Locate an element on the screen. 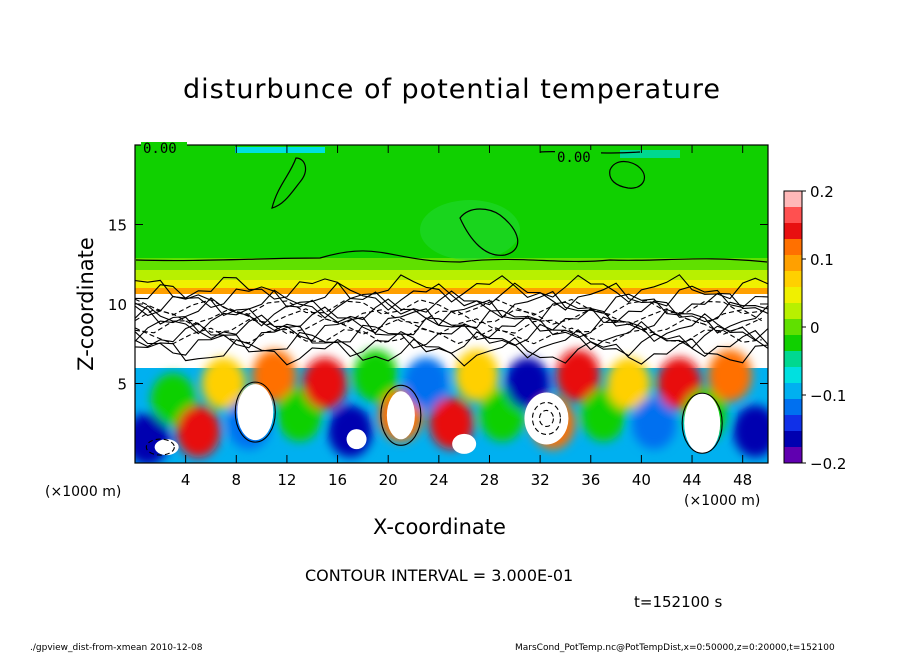 This screenshot has height=654, width=904. x-tick-label: 12 is located at coordinates (286, 480).